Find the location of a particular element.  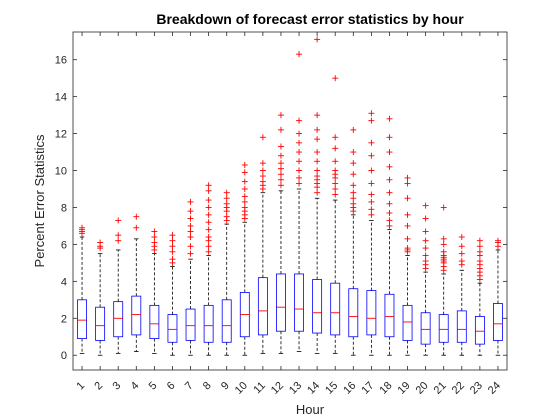

y-tick-label: 6 is located at coordinates (64, 245).